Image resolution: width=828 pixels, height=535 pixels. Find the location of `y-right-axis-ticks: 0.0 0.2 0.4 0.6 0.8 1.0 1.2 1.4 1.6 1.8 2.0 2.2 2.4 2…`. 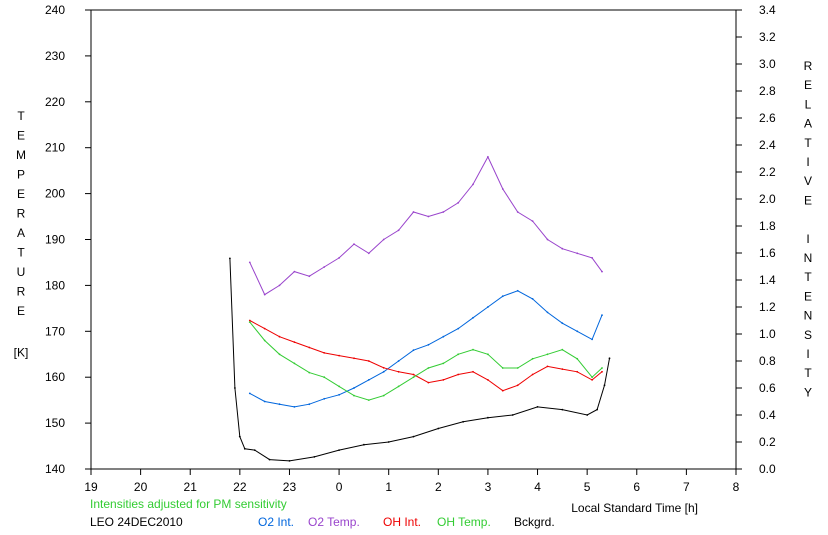

y-right-axis-ticks: 0.0 0.2 0.4 0.6 0.8 1.0 1.2 1.4 1.6 1.8 2.0 2.2 2.4 2… is located at coordinates (756, 239).